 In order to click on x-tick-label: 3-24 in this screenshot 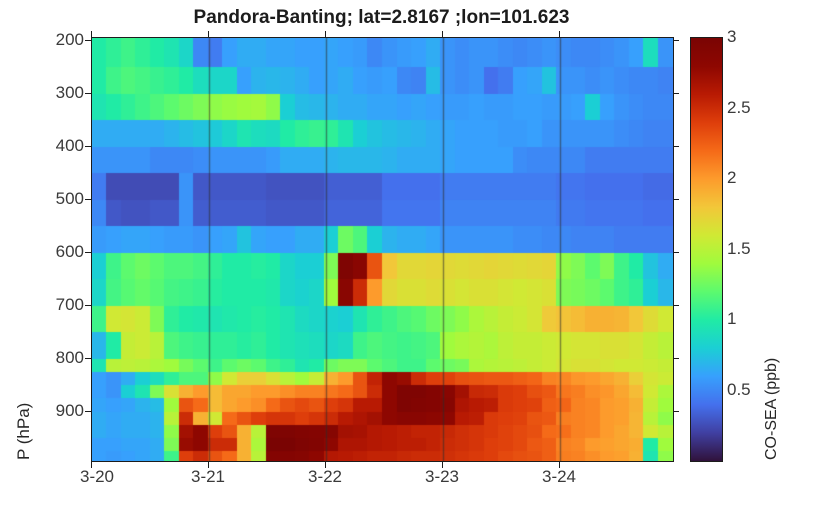, I will do `click(559, 476)`.